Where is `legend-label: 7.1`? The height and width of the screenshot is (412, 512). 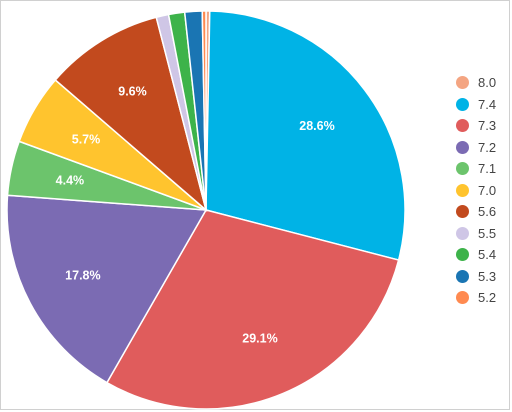 legend-label: 7.1 is located at coordinates (487, 169).